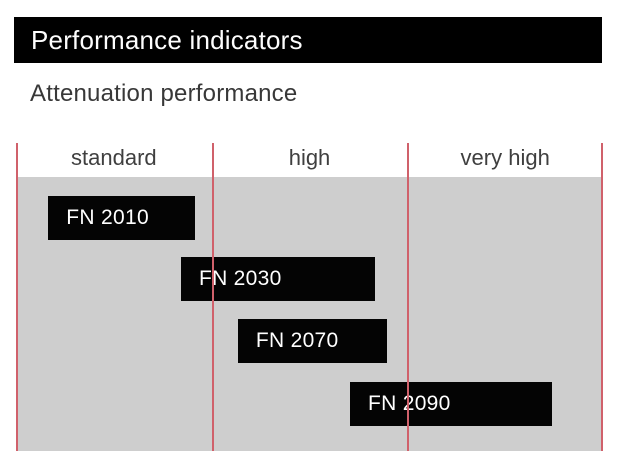 This screenshot has width=620, height=468. Describe the element at coordinates (167, 39) in the screenshot. I see `page-title: Performance indicators` at that location.